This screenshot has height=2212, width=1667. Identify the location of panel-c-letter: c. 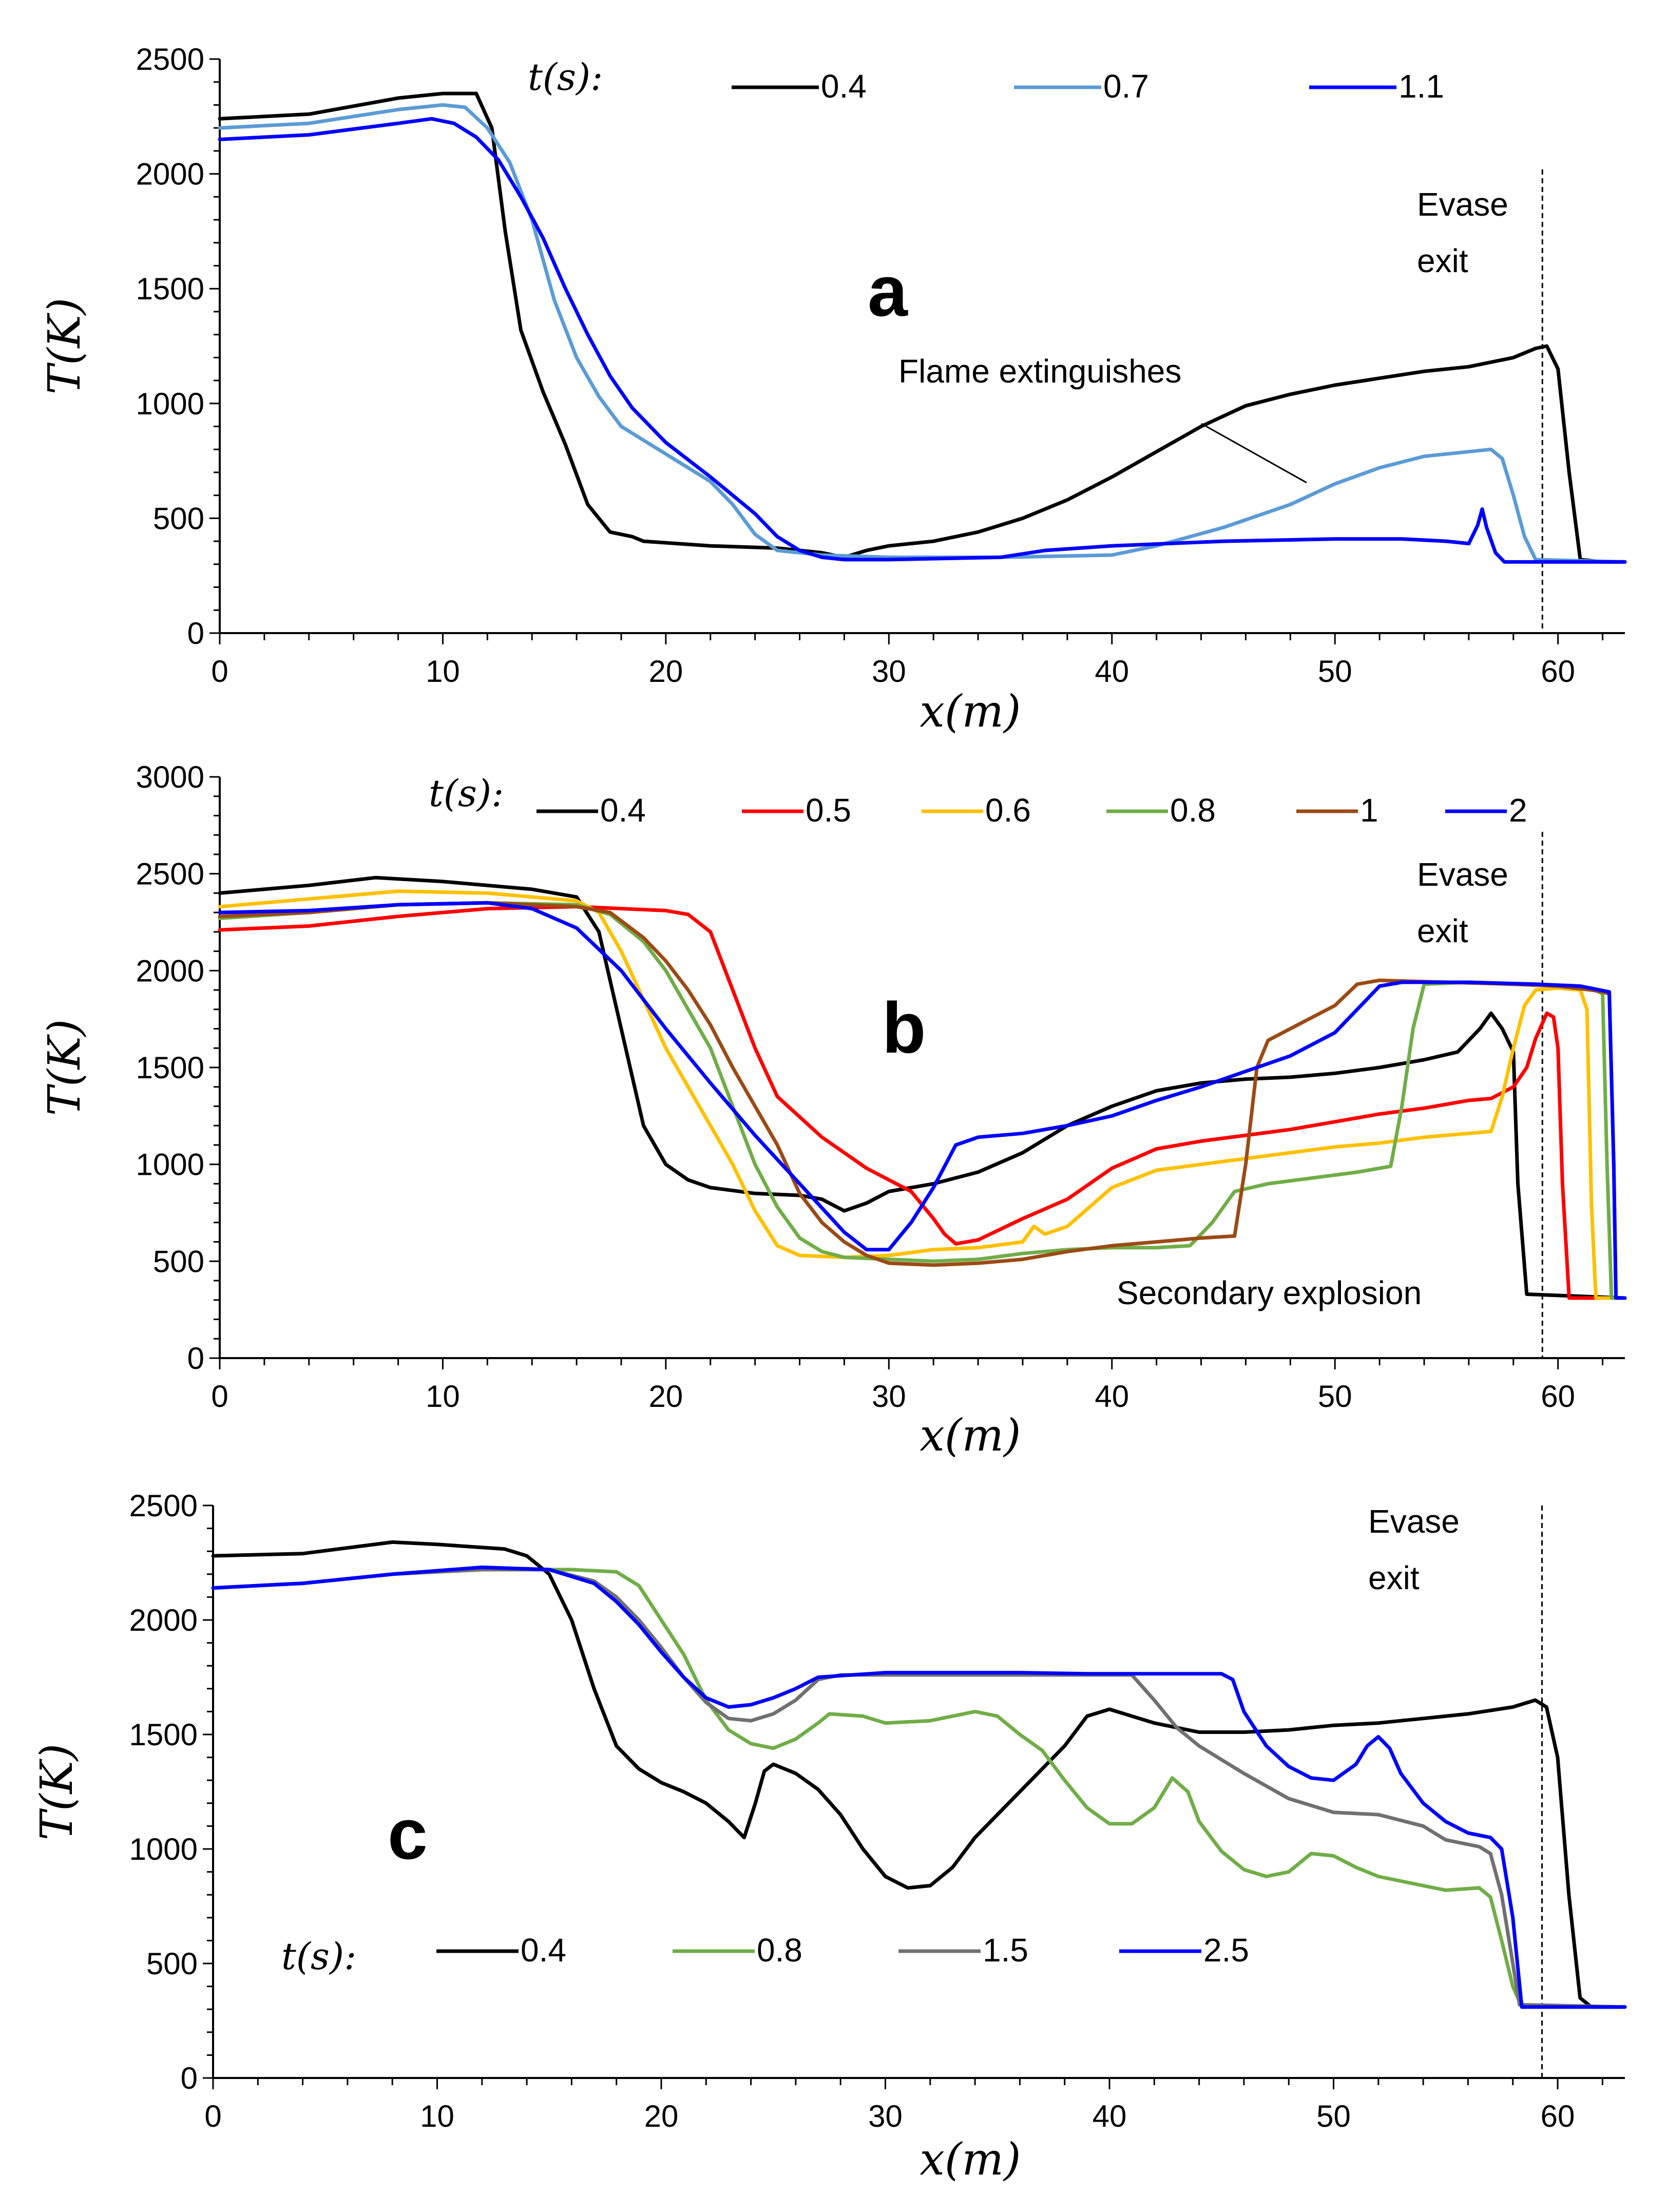
(408, 1834).